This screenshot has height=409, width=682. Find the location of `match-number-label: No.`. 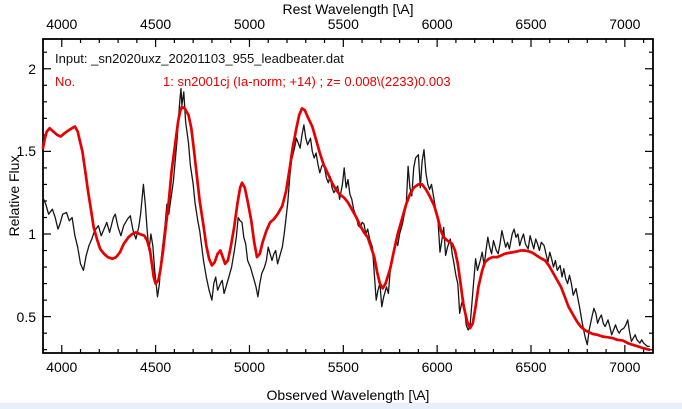

match-number-label: No. is located at coordinates (65, 81).